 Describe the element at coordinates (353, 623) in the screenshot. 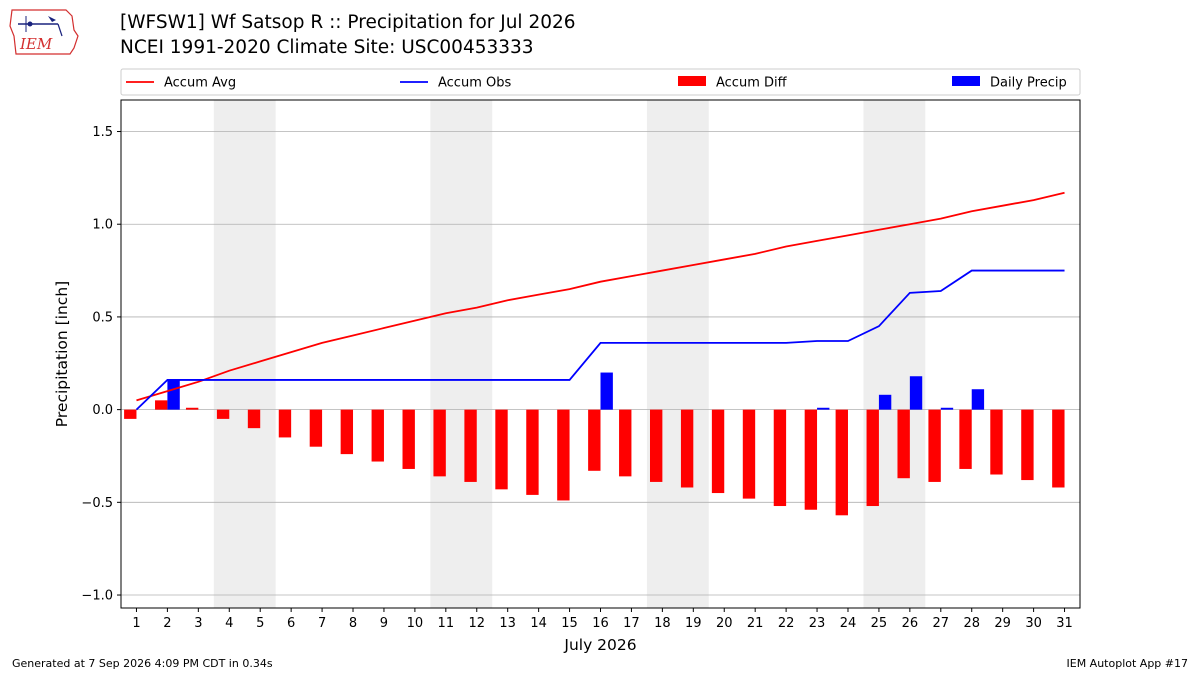

I see `x-tick-label: 8` at that location.